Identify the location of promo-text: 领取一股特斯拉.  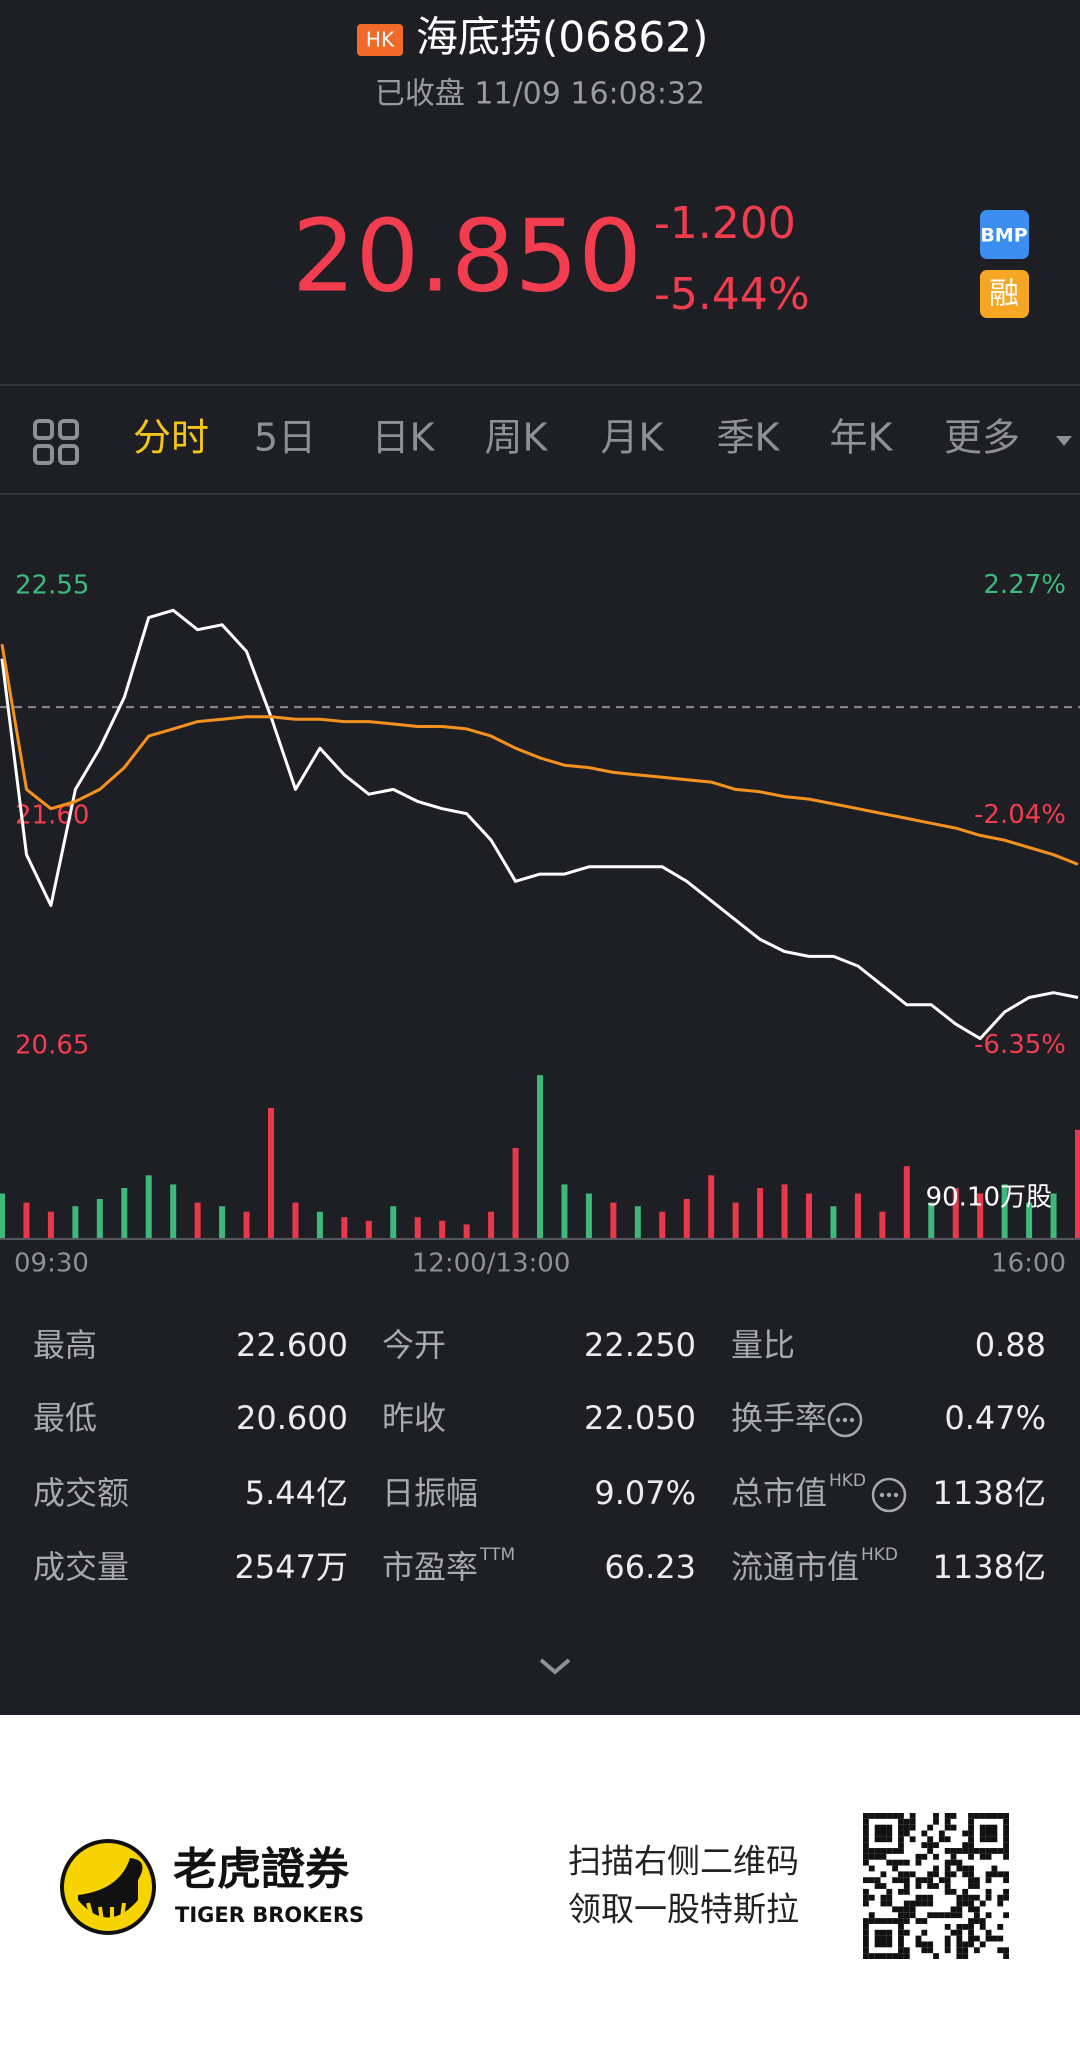
(683, 1909).